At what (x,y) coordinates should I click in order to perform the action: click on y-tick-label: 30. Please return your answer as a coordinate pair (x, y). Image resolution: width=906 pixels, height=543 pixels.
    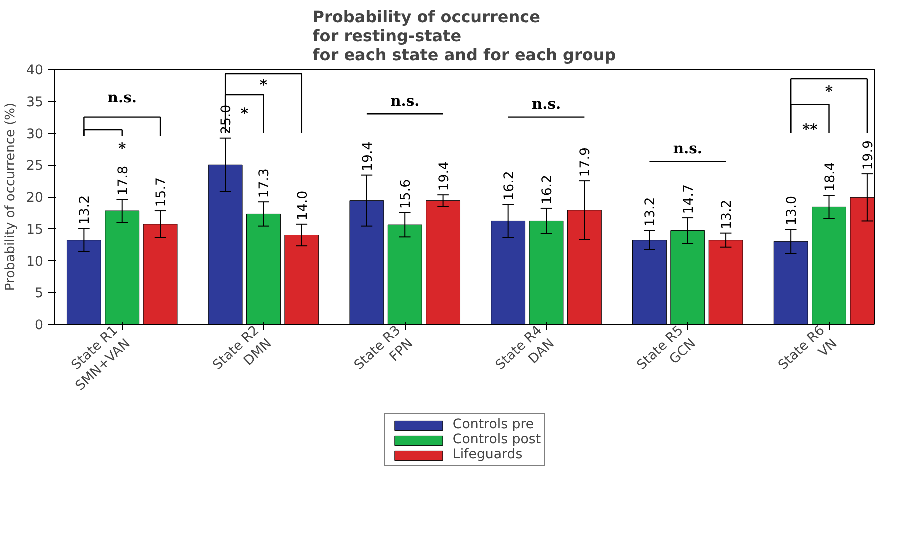
    Looking at the image, I should click on (35, 134).